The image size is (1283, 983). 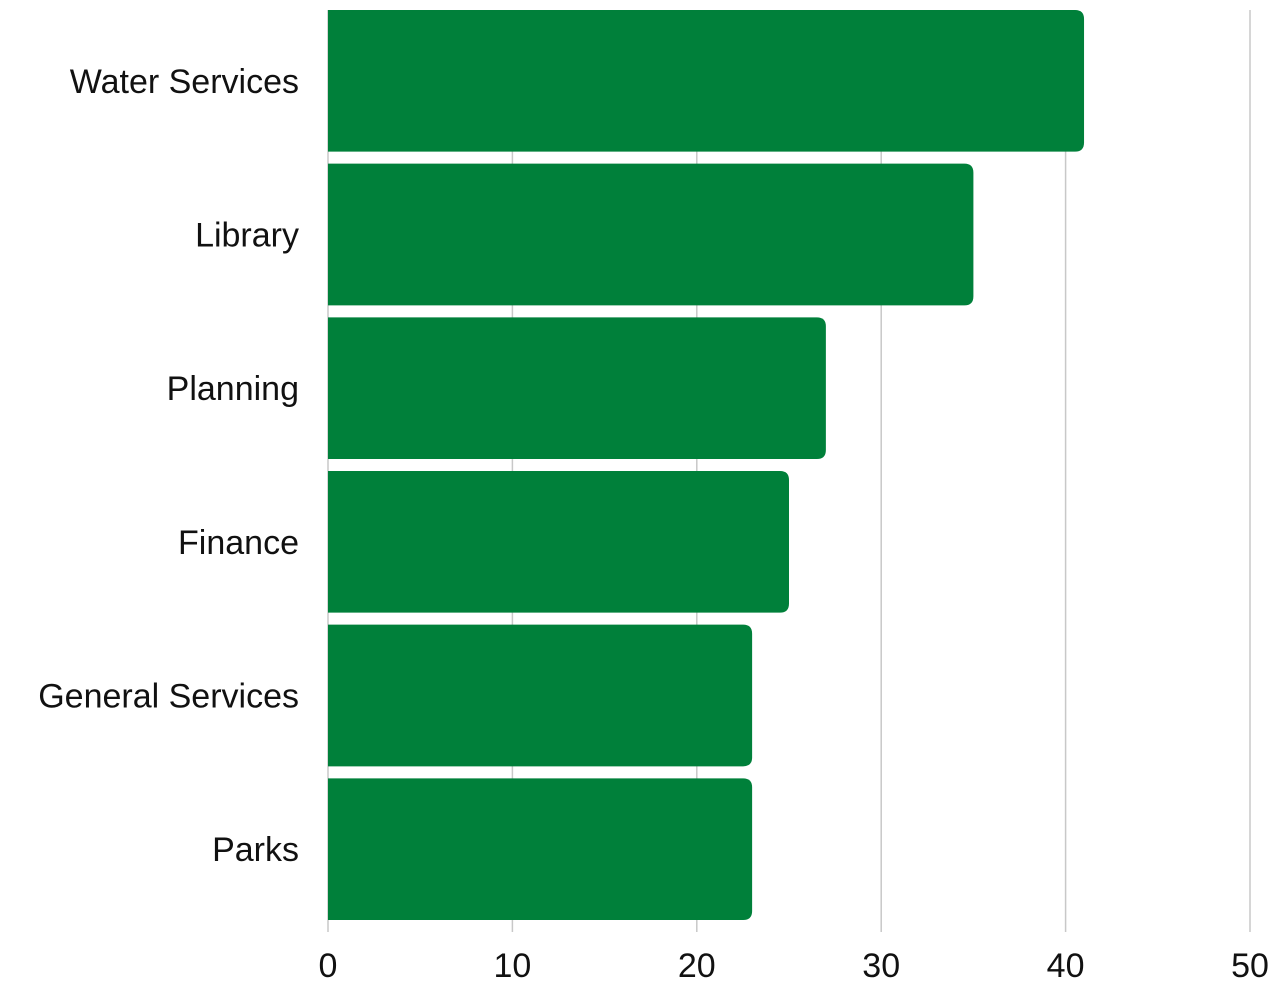 What do you see at coordinates (512, 965) in the screenshot?
I see `x-tick-label-10: 10` at bounding box center [512, 965].